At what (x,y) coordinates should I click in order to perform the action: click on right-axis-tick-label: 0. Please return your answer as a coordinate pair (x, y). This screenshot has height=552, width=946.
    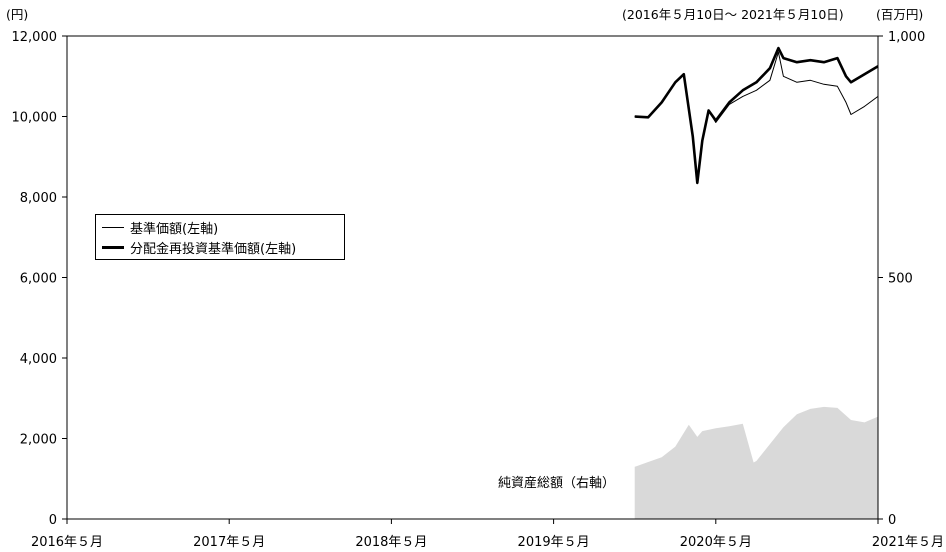
    Looking at the image, I should click on (892, 520).